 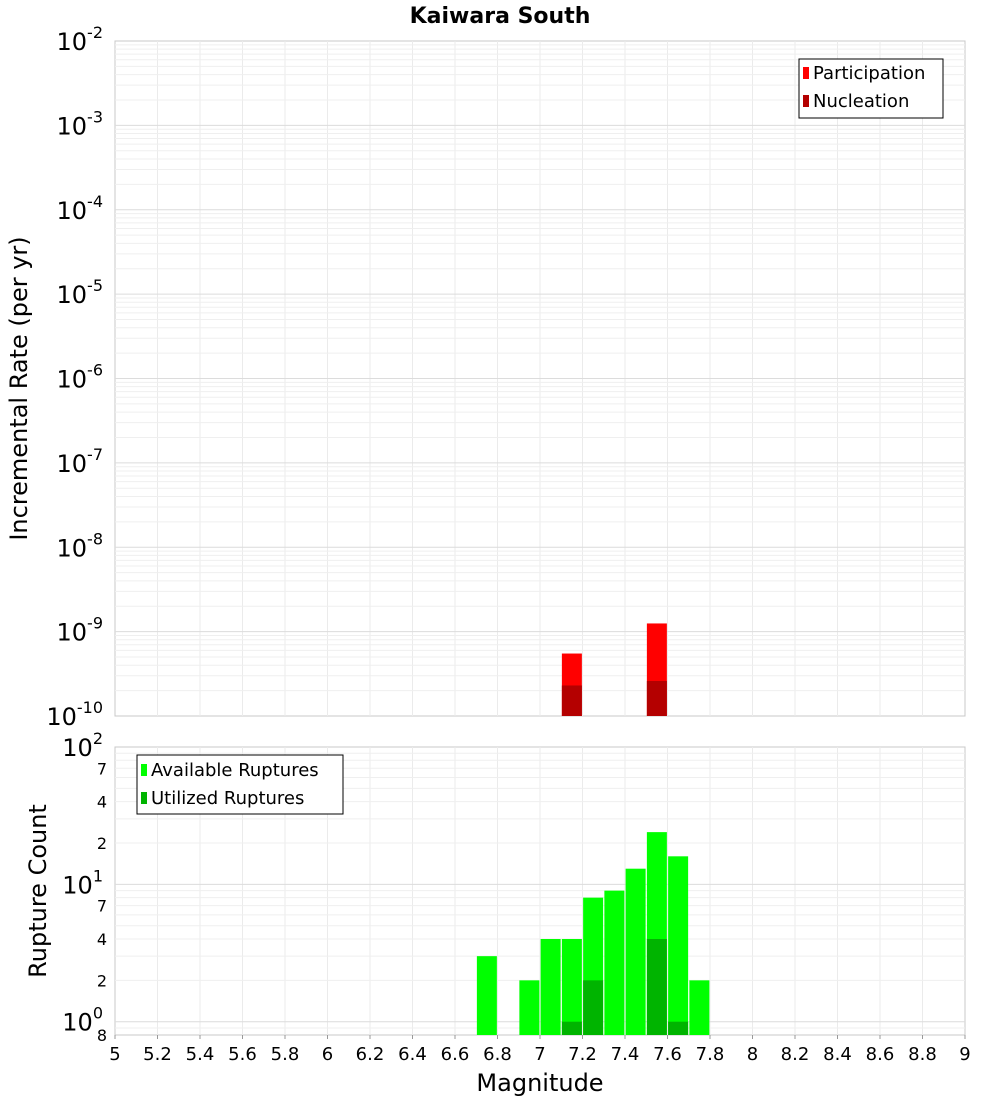 I want to click on y-tick-label-top: 10⁻³, so click(x=80, y=123).